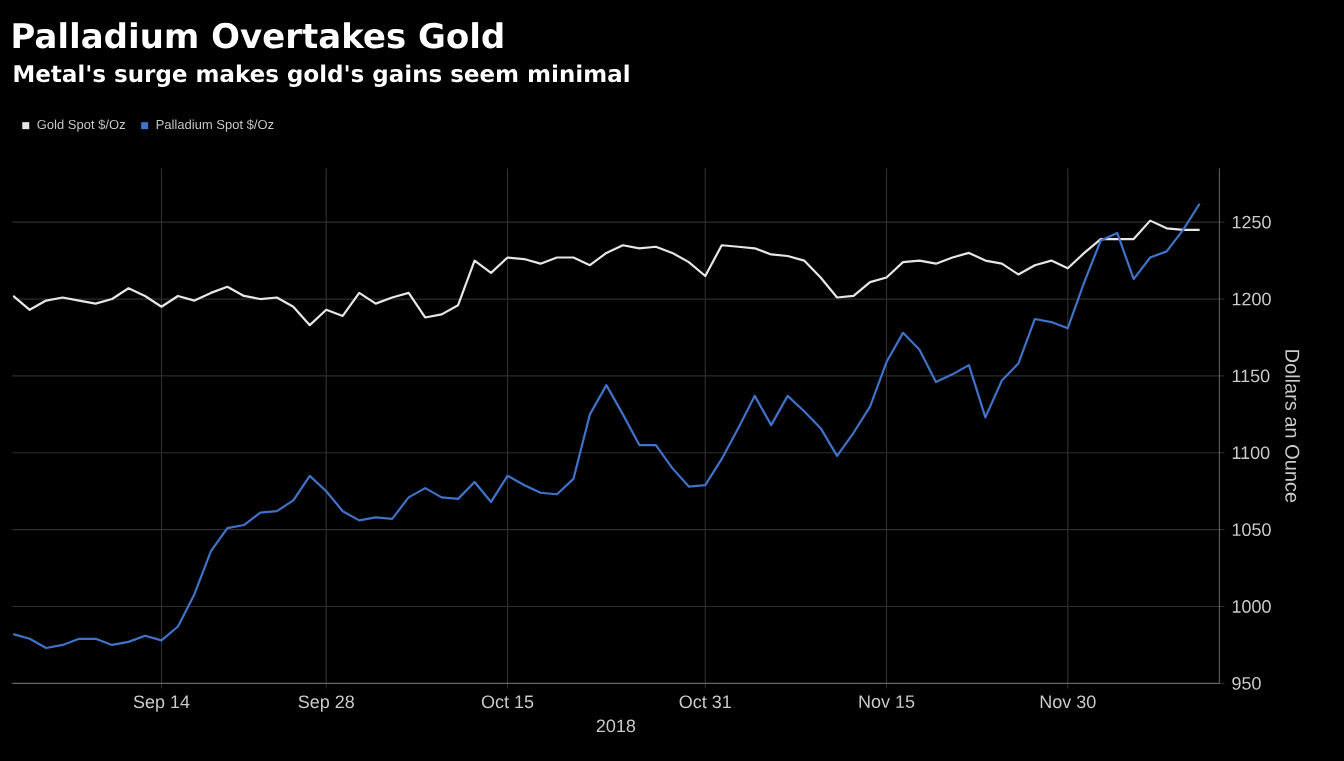 This screenshot has width=1344, height=761. What do you see at coordinates (507, 702) in the screenshot?
I see `x-tick-label: Oct 15` at bounding box center [507, 702].